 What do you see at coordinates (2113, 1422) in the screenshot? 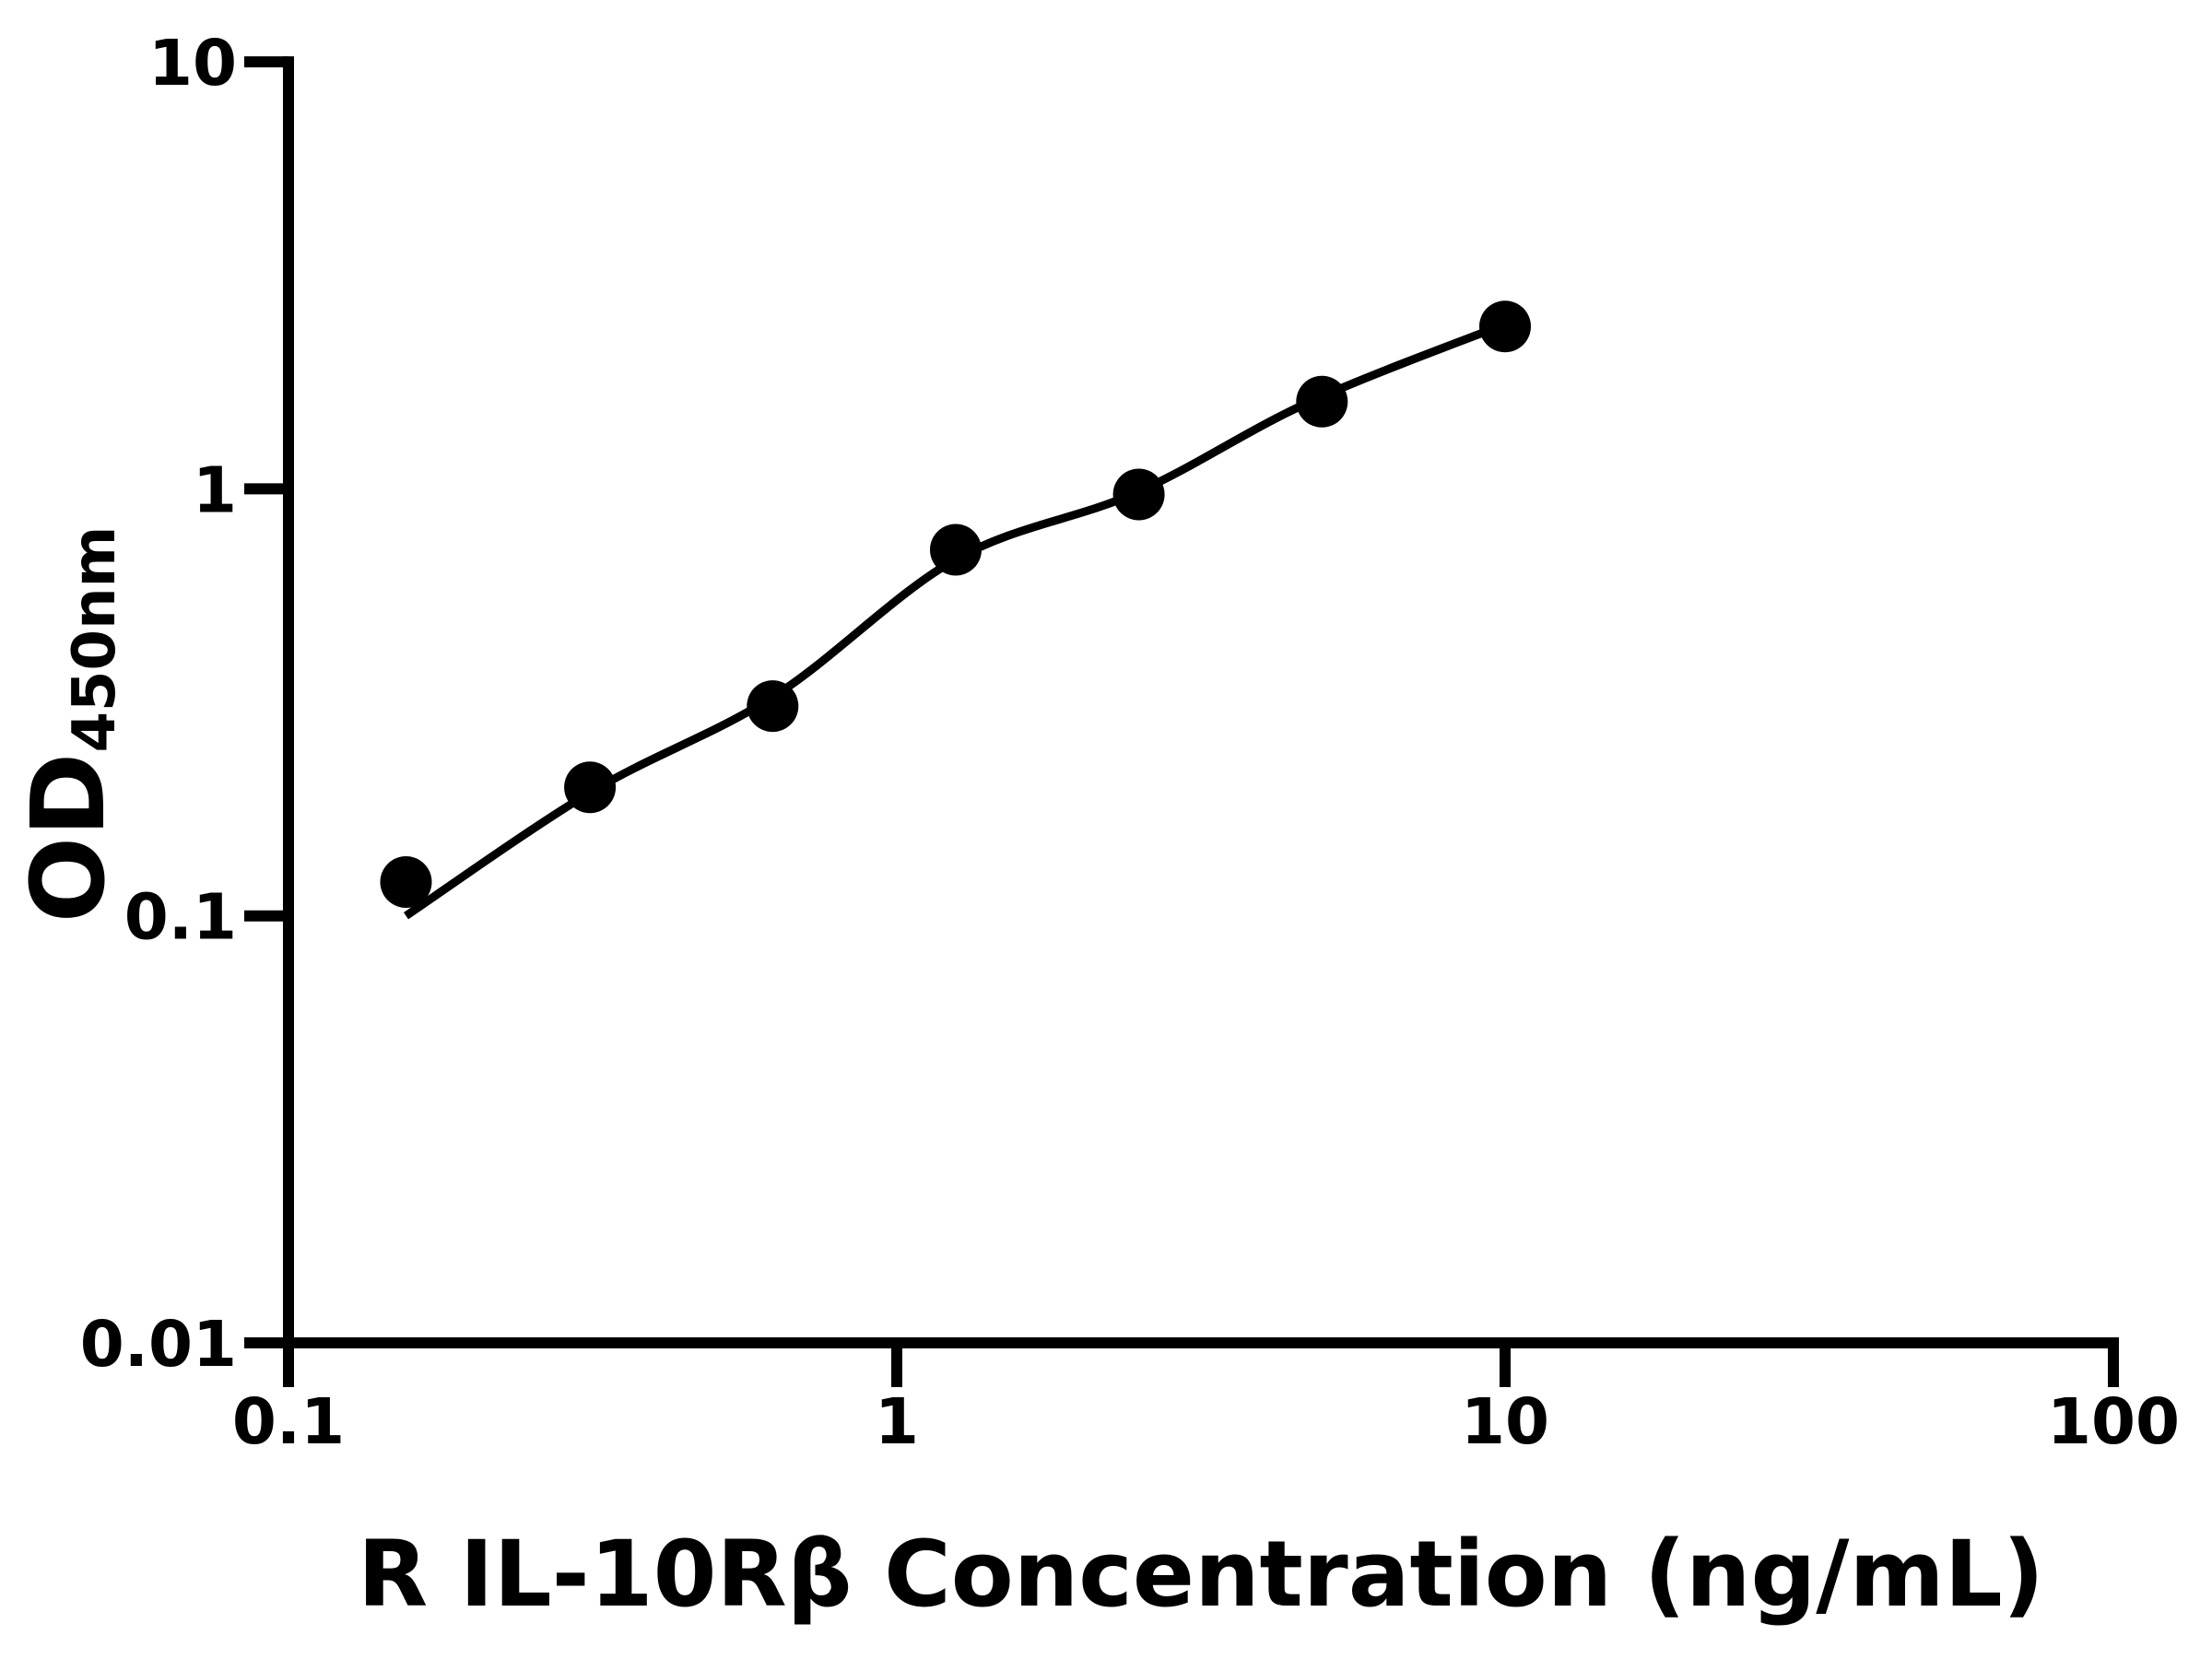
I see `x-tick-label: 100` at bounding box center [2113, 1422].